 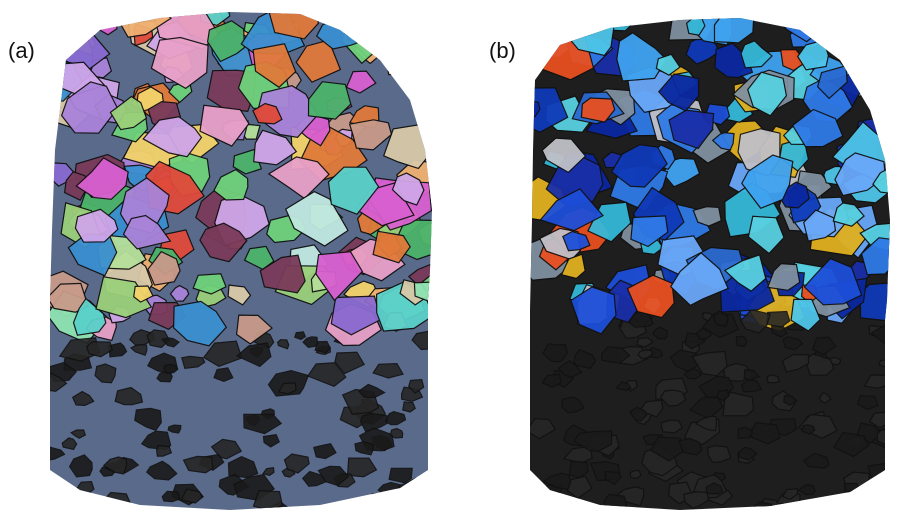 What do you see at coordinates (502, 50) in the screenshot?
I see `panel-b-label: (b)` at bounding box center [502, 50].